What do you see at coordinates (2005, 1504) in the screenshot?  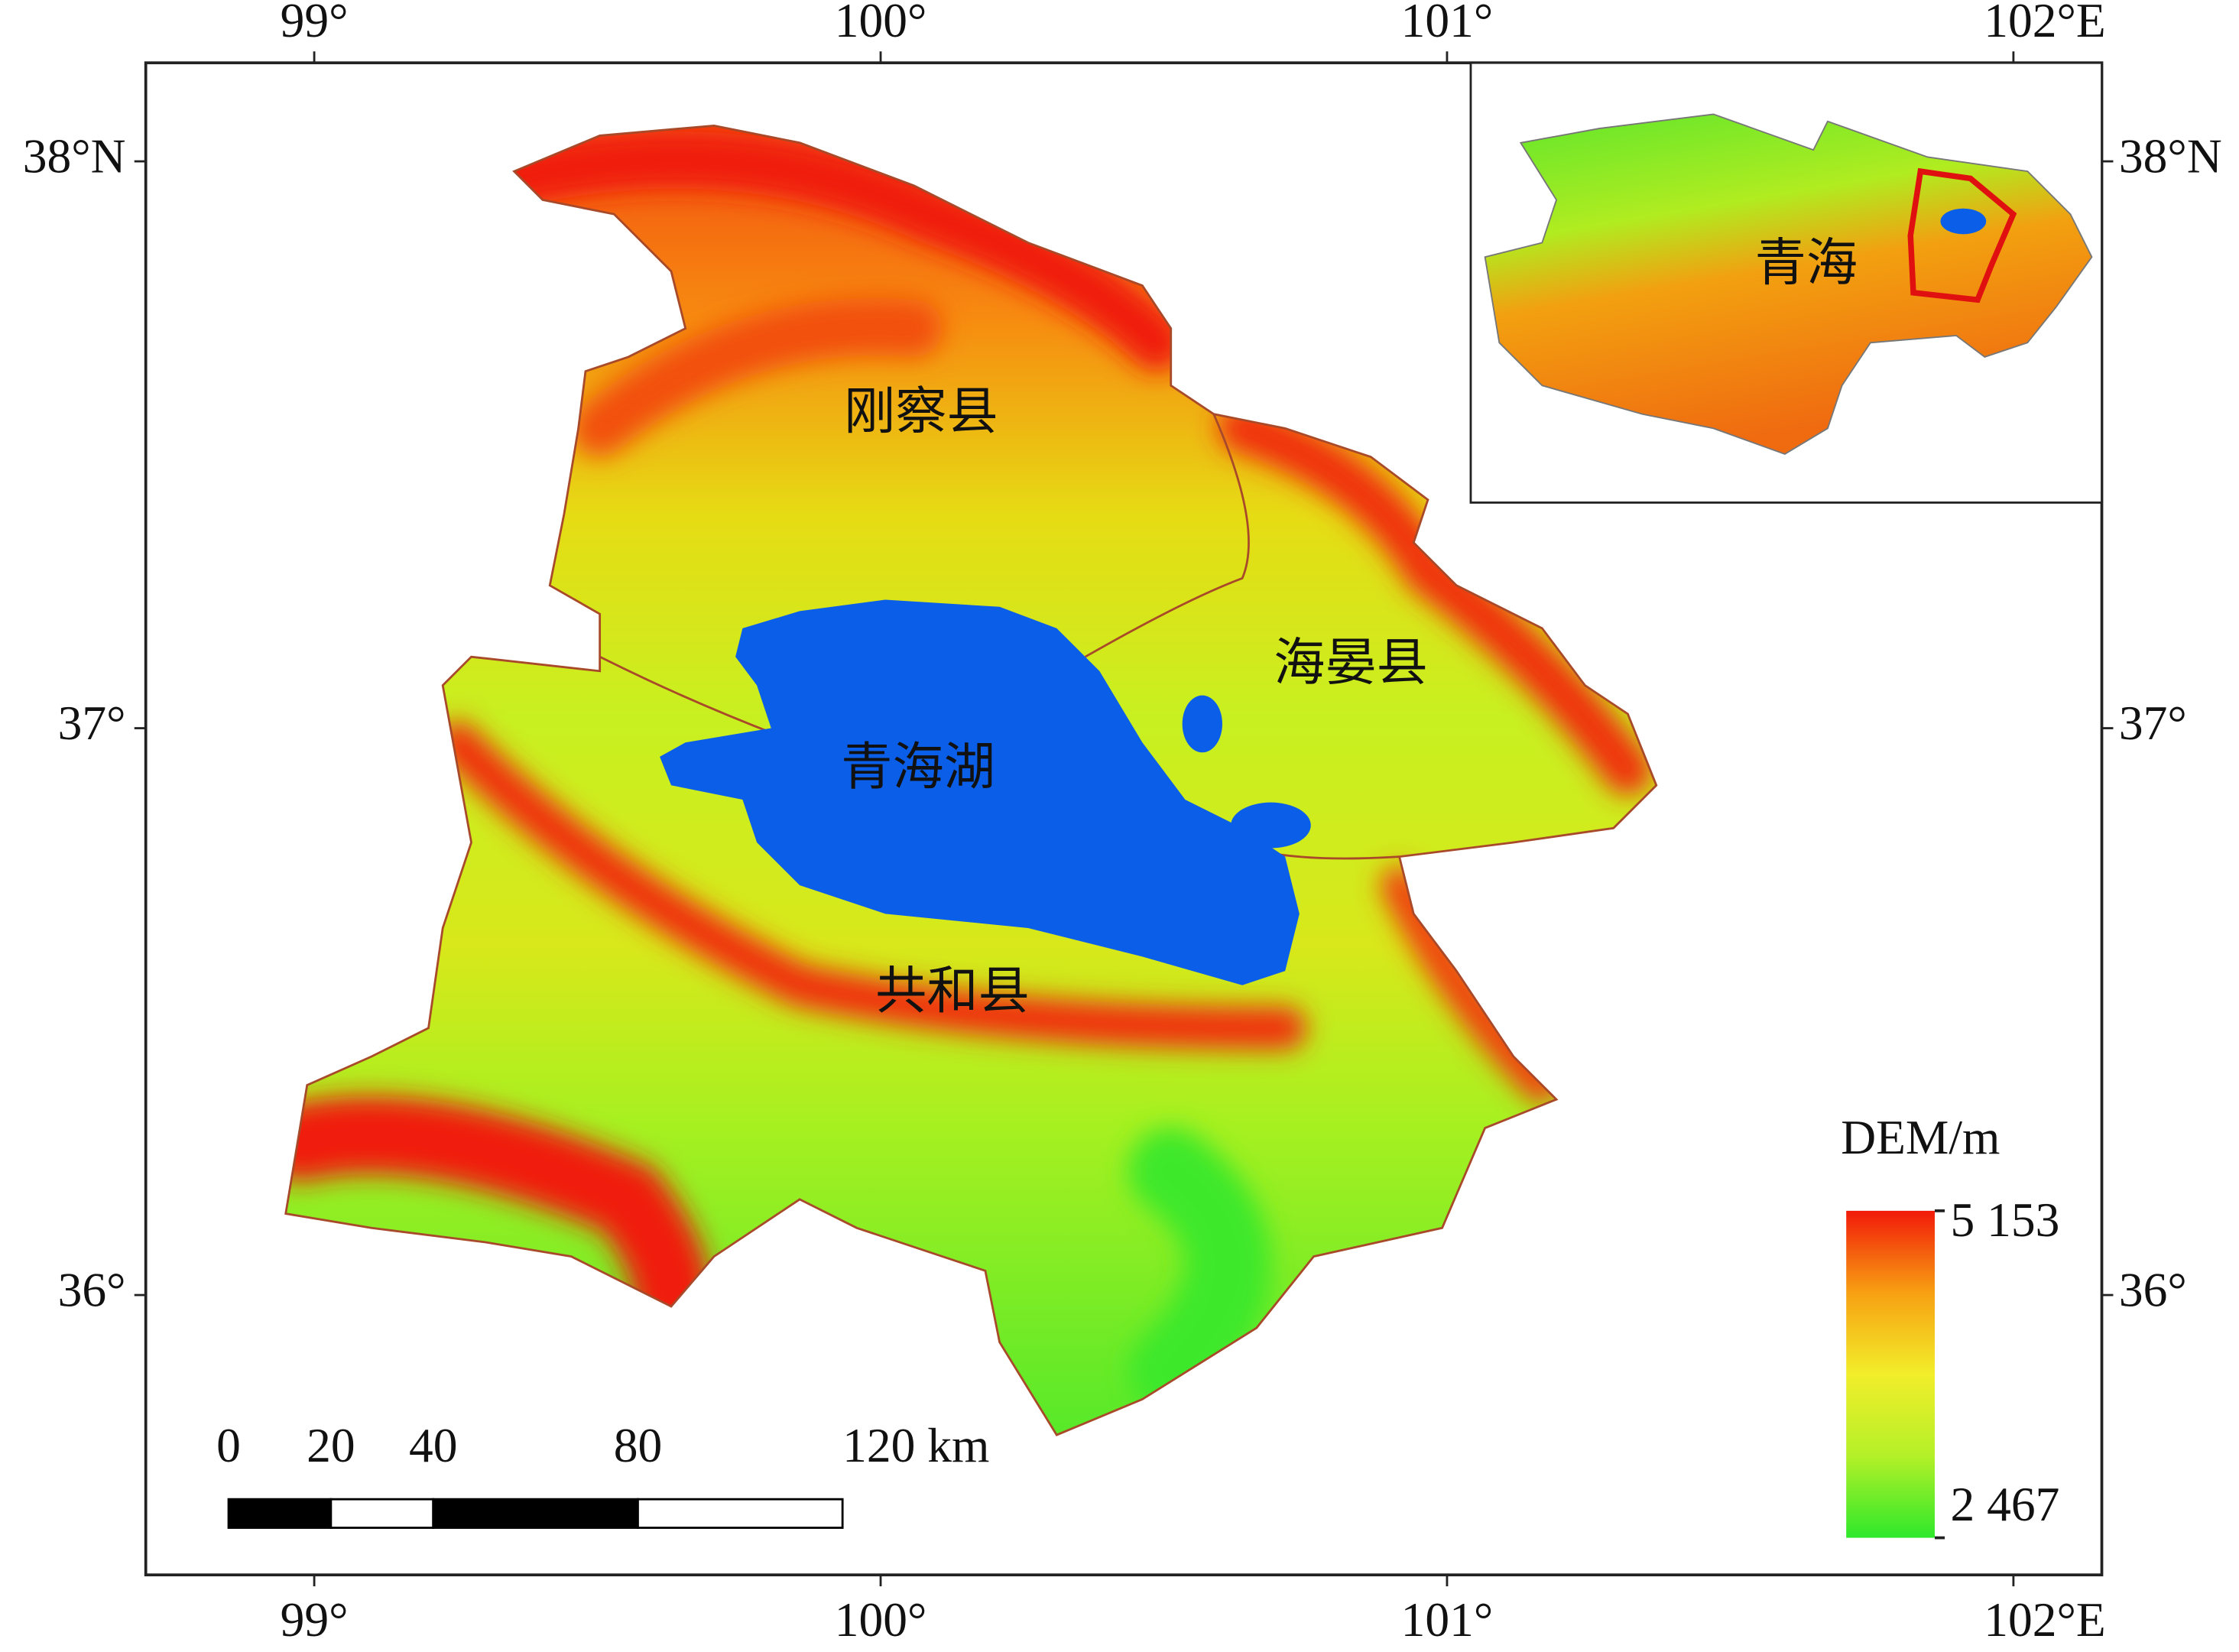 I see `legend-value: 2 467` at bounding box center [2005, 1504].